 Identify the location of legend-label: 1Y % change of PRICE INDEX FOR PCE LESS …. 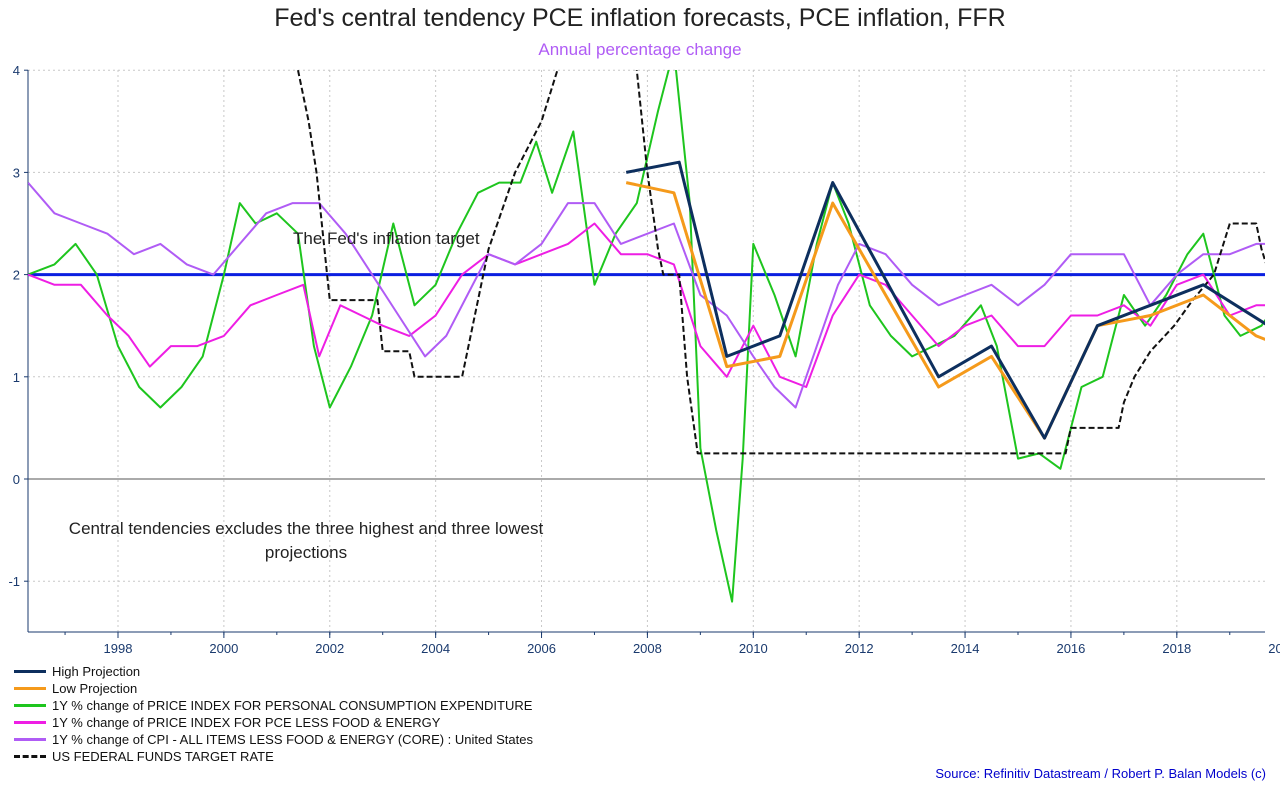
(246, 722).